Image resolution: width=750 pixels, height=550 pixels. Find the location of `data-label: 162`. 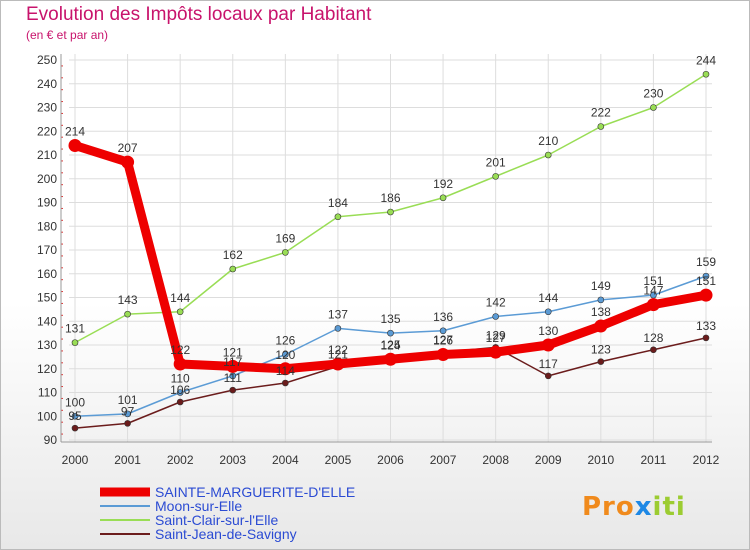

data-label: 162 is located at coordinates (233, 255).